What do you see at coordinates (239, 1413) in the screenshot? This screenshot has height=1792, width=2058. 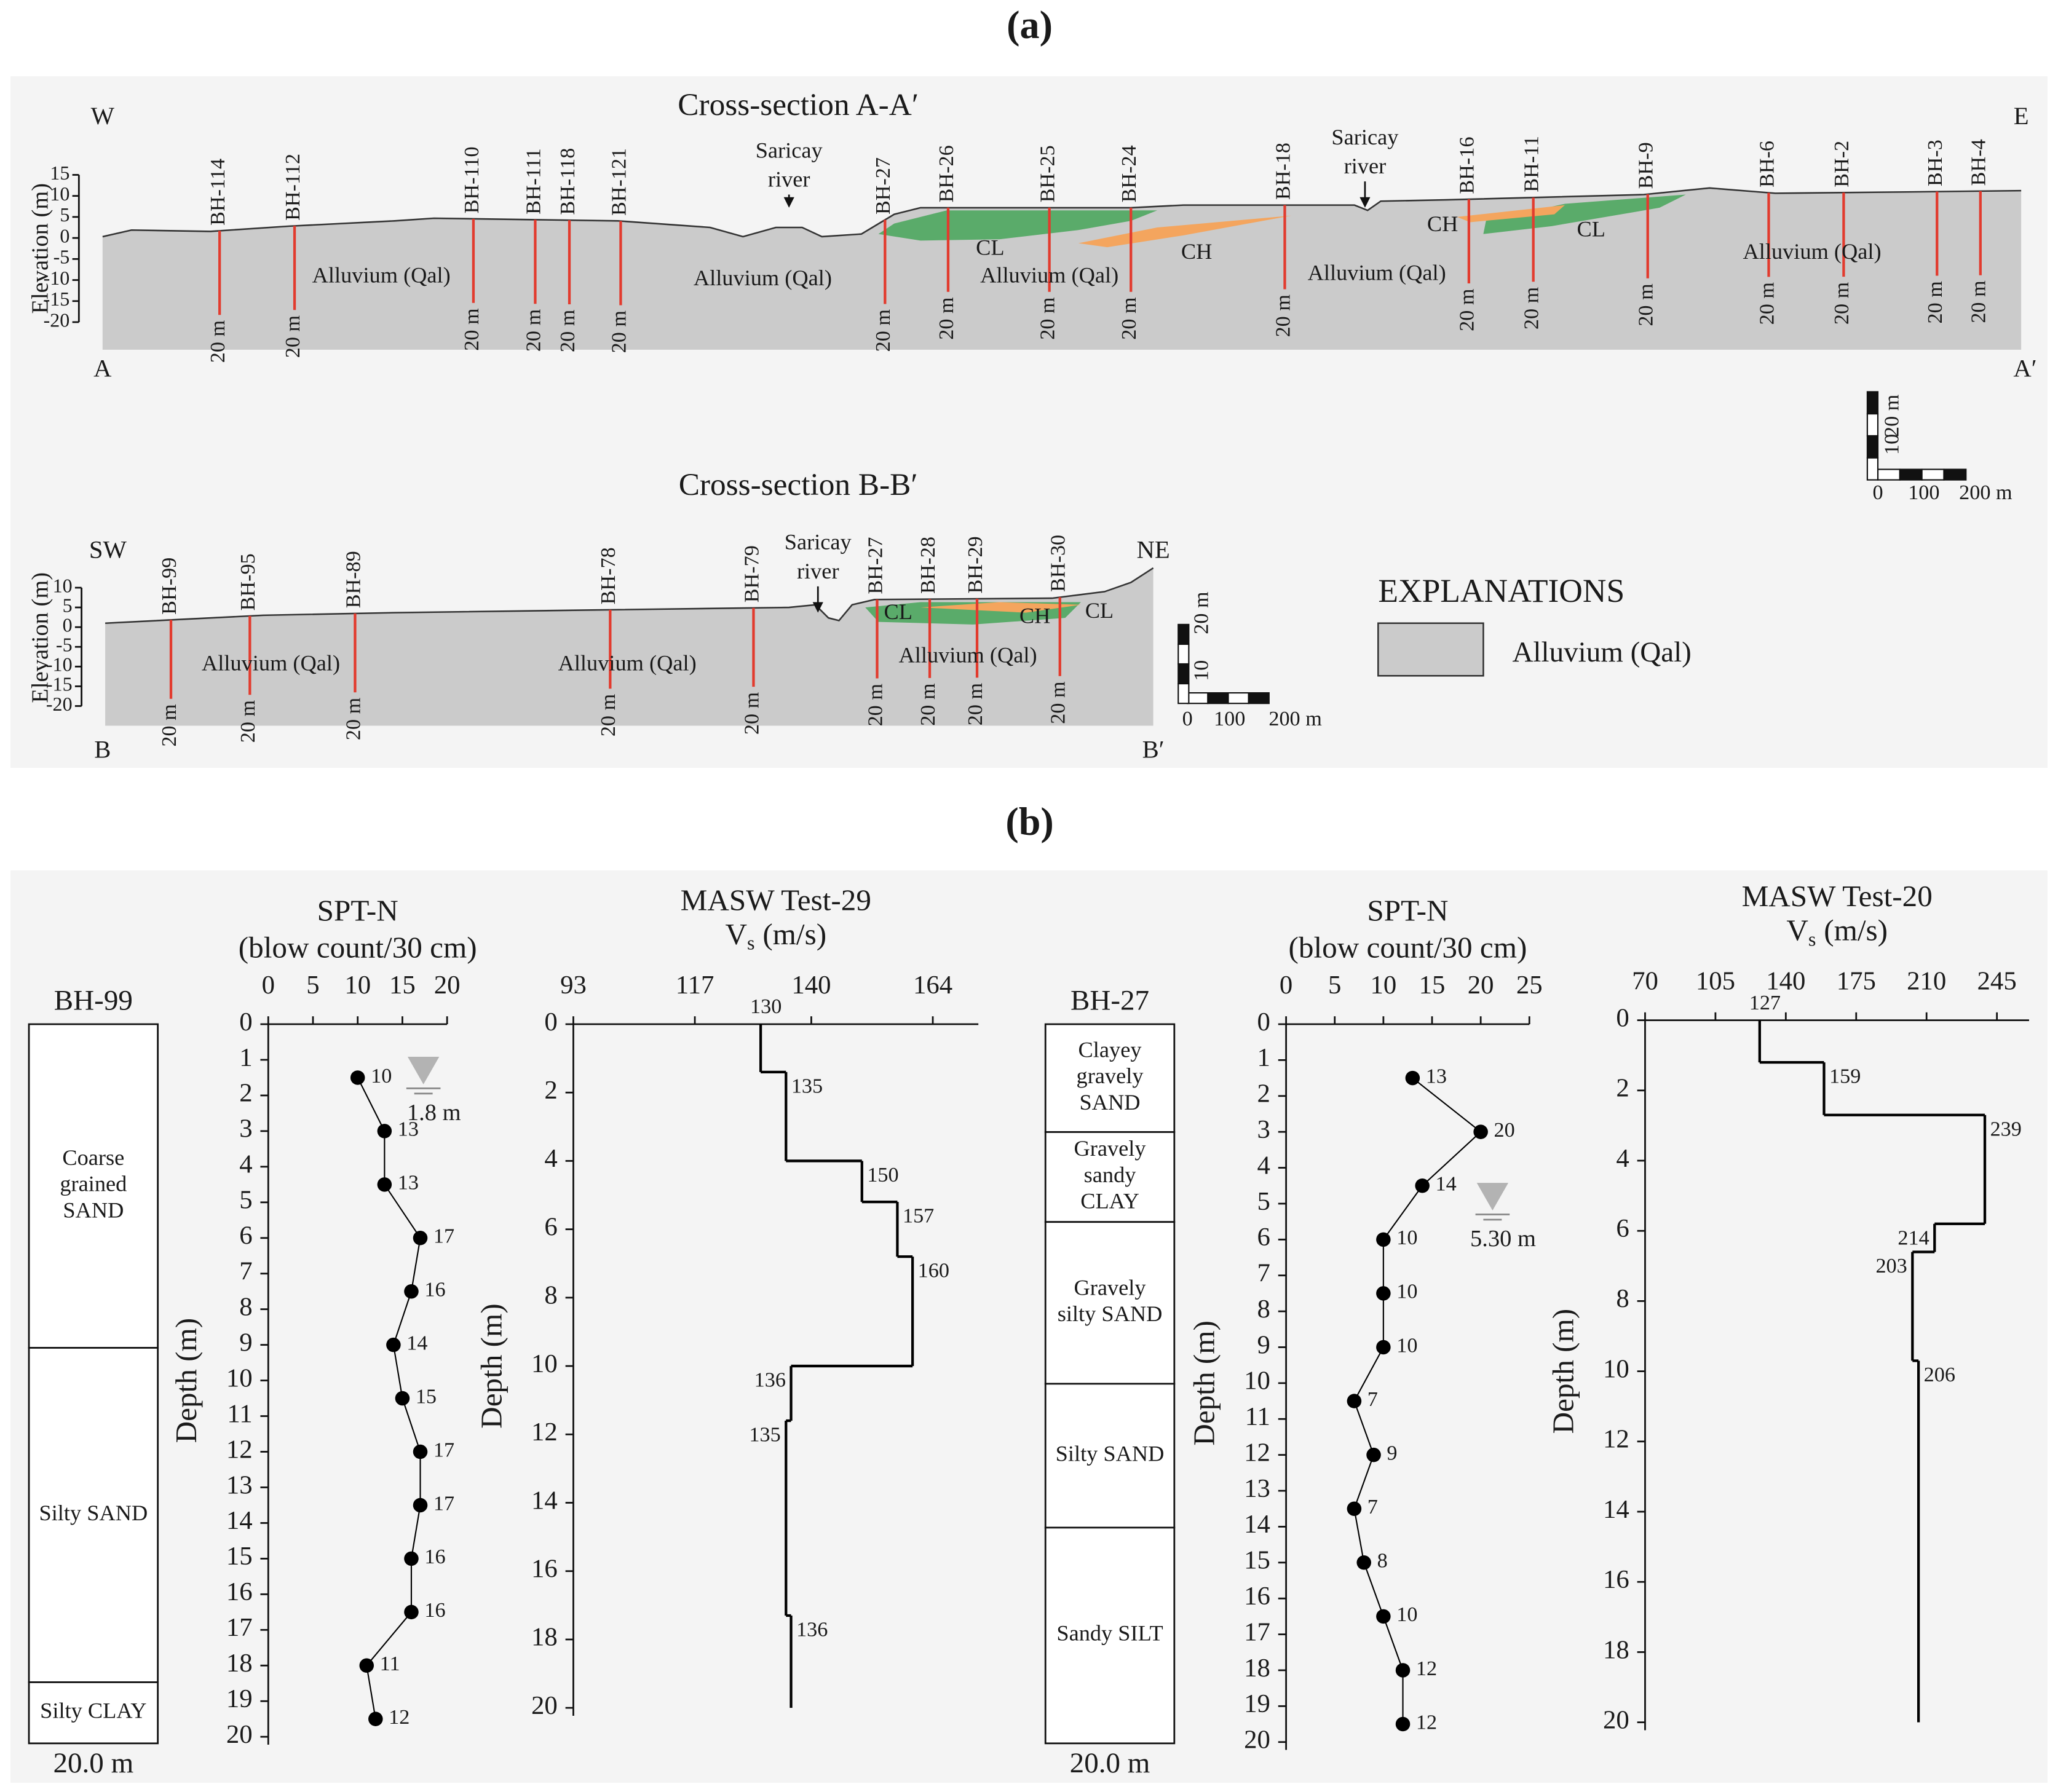 I see `y-tick-label: 11` at bounding box center [239, 1413].